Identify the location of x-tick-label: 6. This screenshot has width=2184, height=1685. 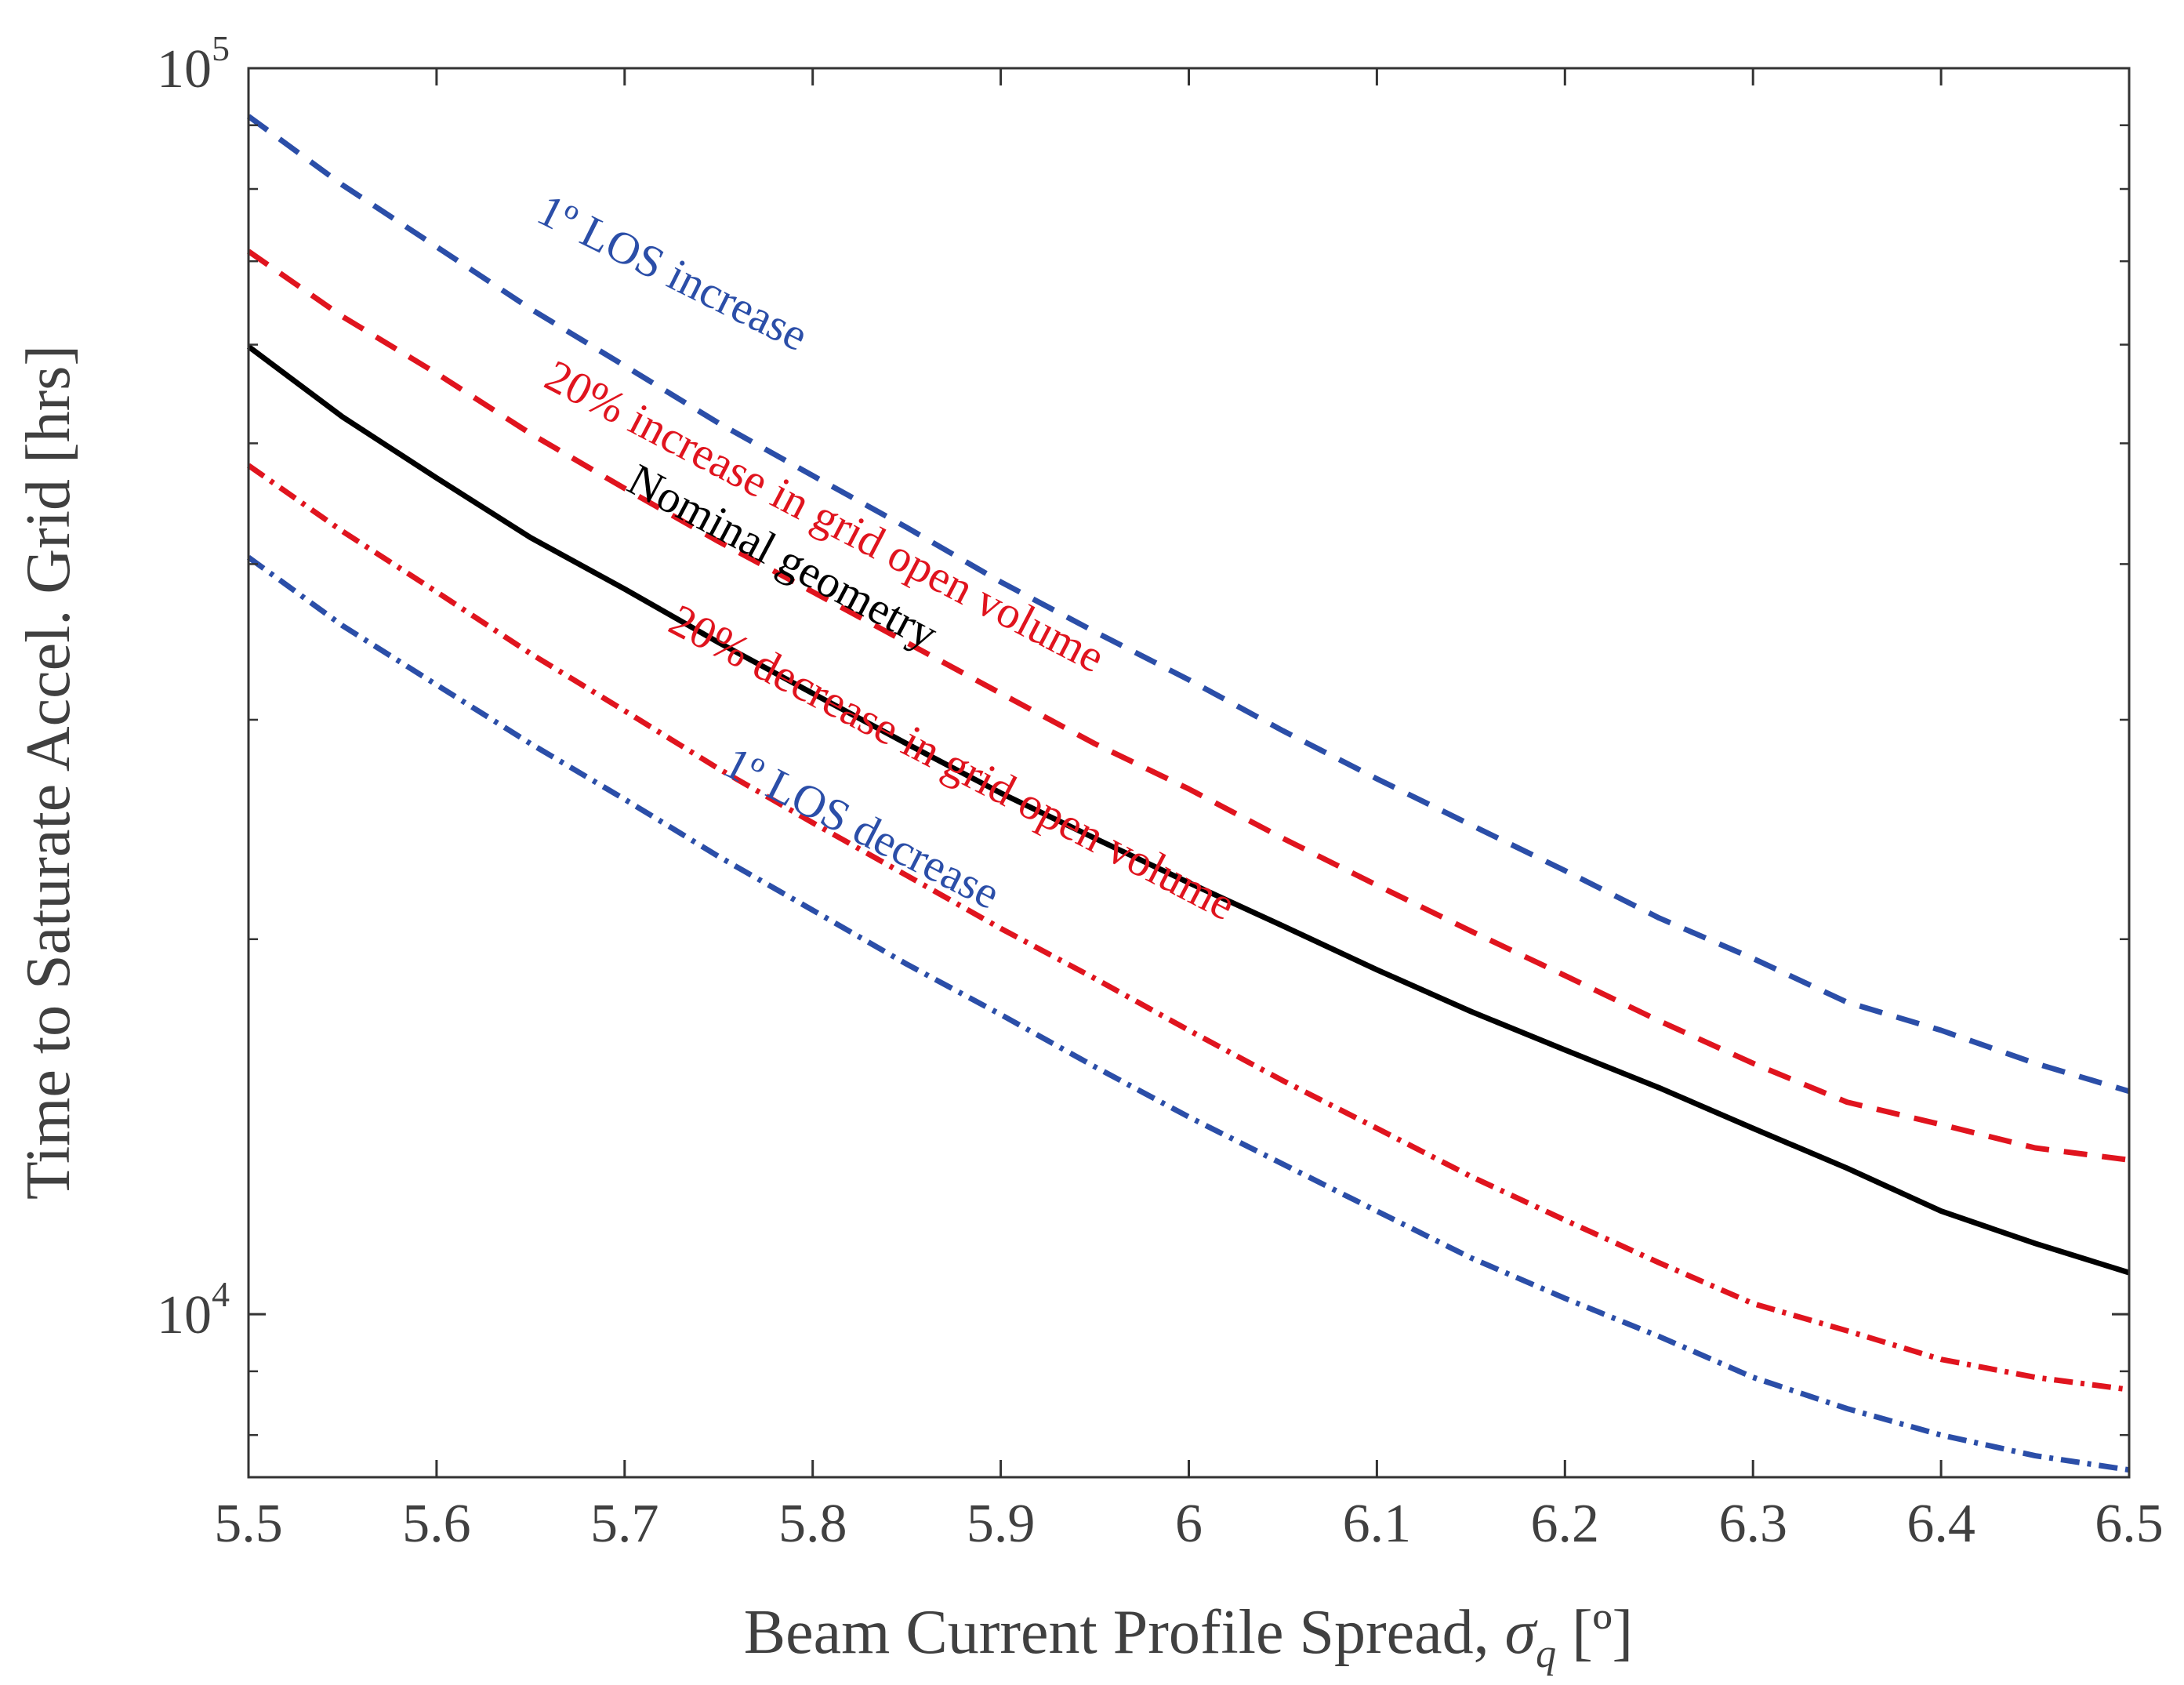
(1189, 1524).